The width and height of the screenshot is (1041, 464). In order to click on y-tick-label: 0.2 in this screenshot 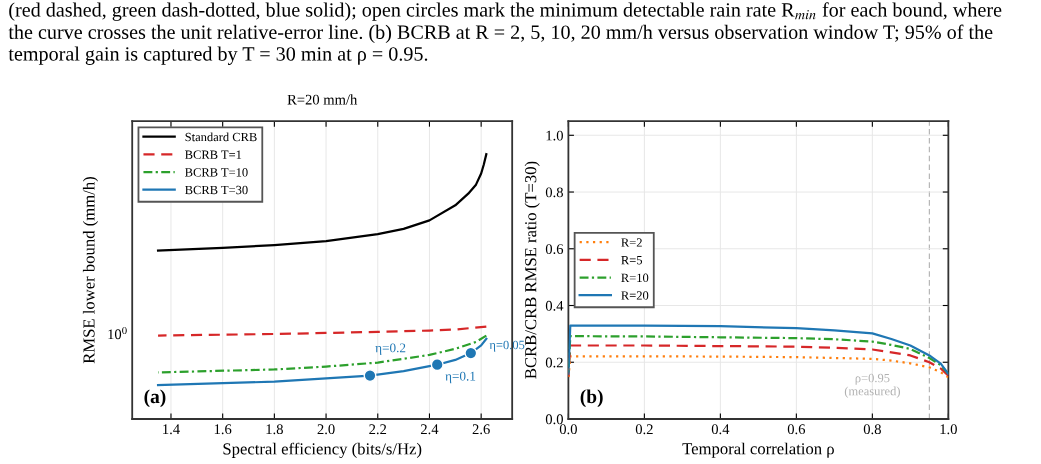, I will do `click(554, 362)`.